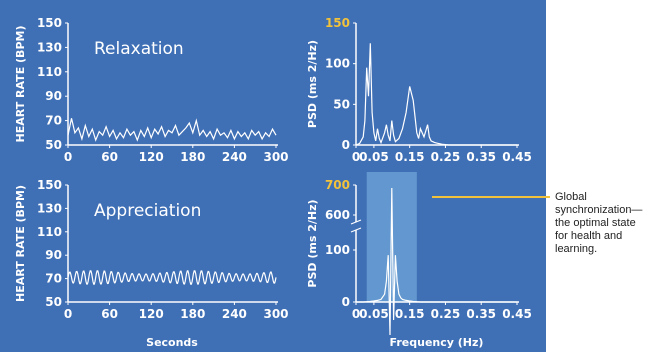 The height and width of the screenshot is (352, 659). I want to click on x-axis-title: Seconds, so click(172, 342).